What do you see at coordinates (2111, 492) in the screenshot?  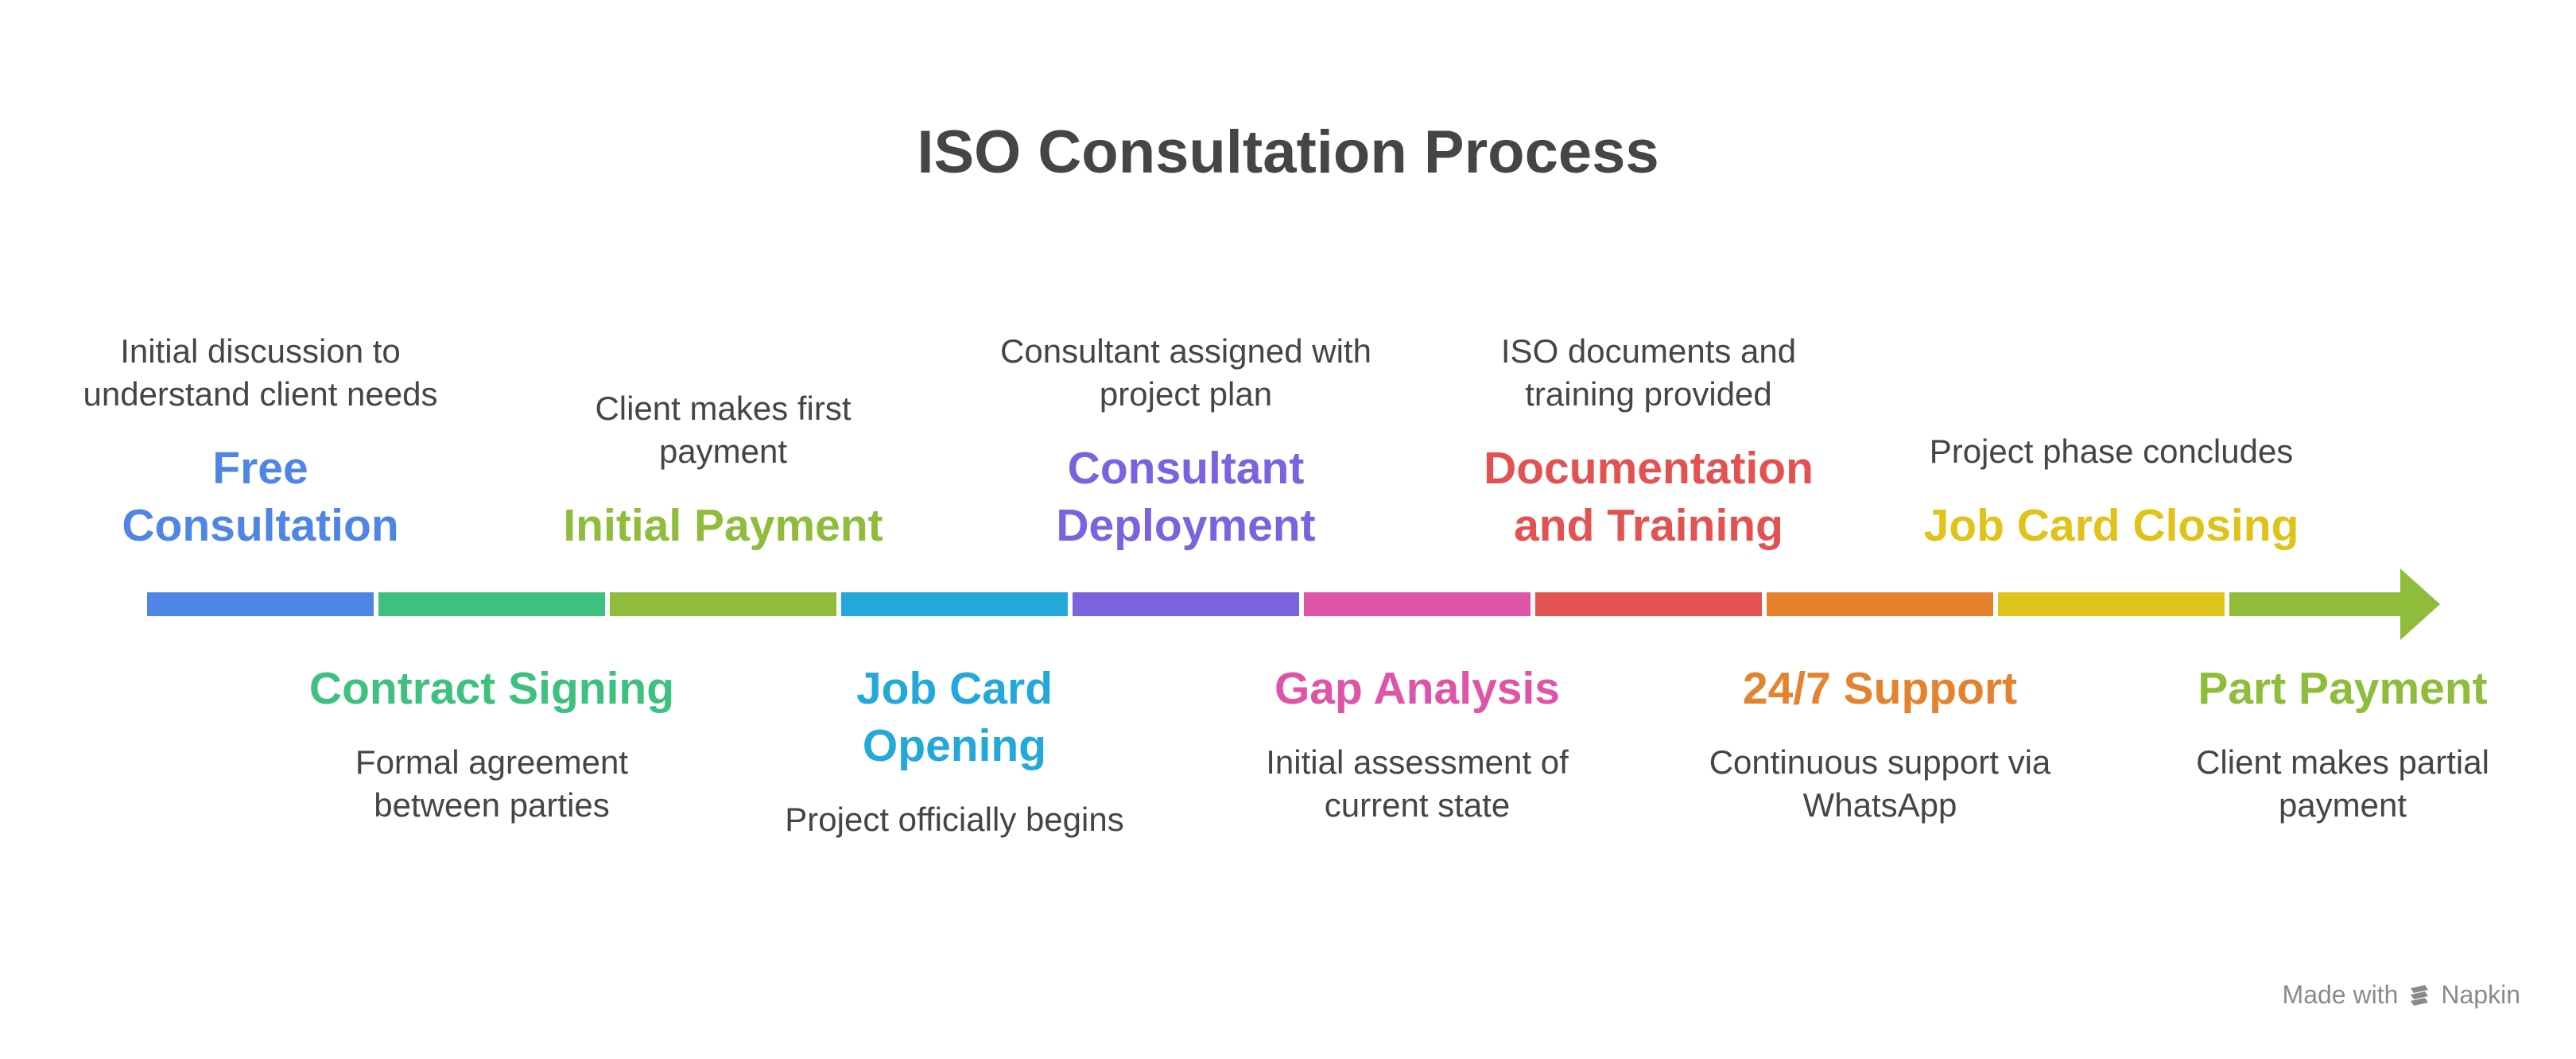 I see `stage-9: Project phase concludes Job Card Closing` at bounding box center [2111, 492].